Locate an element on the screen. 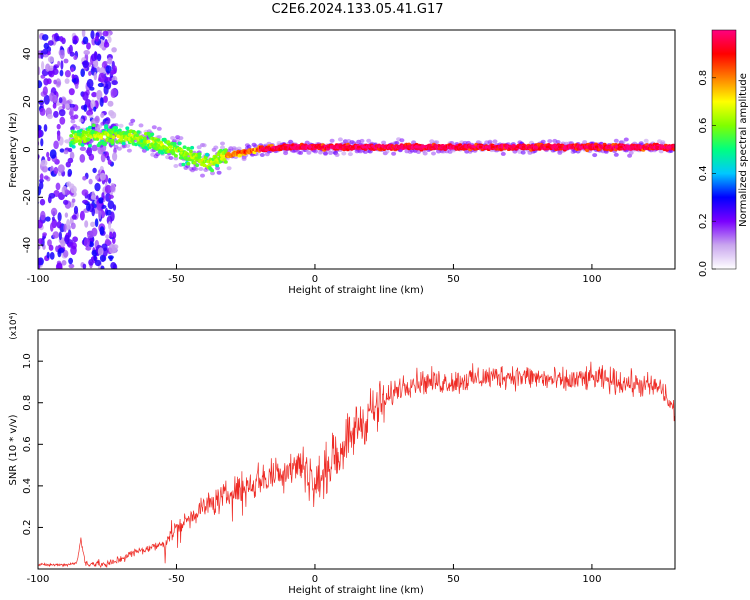 Image resolution: width=750 pixels, height=600 pixels. x-tick-label: 100 is located at coordinates (591, 579).